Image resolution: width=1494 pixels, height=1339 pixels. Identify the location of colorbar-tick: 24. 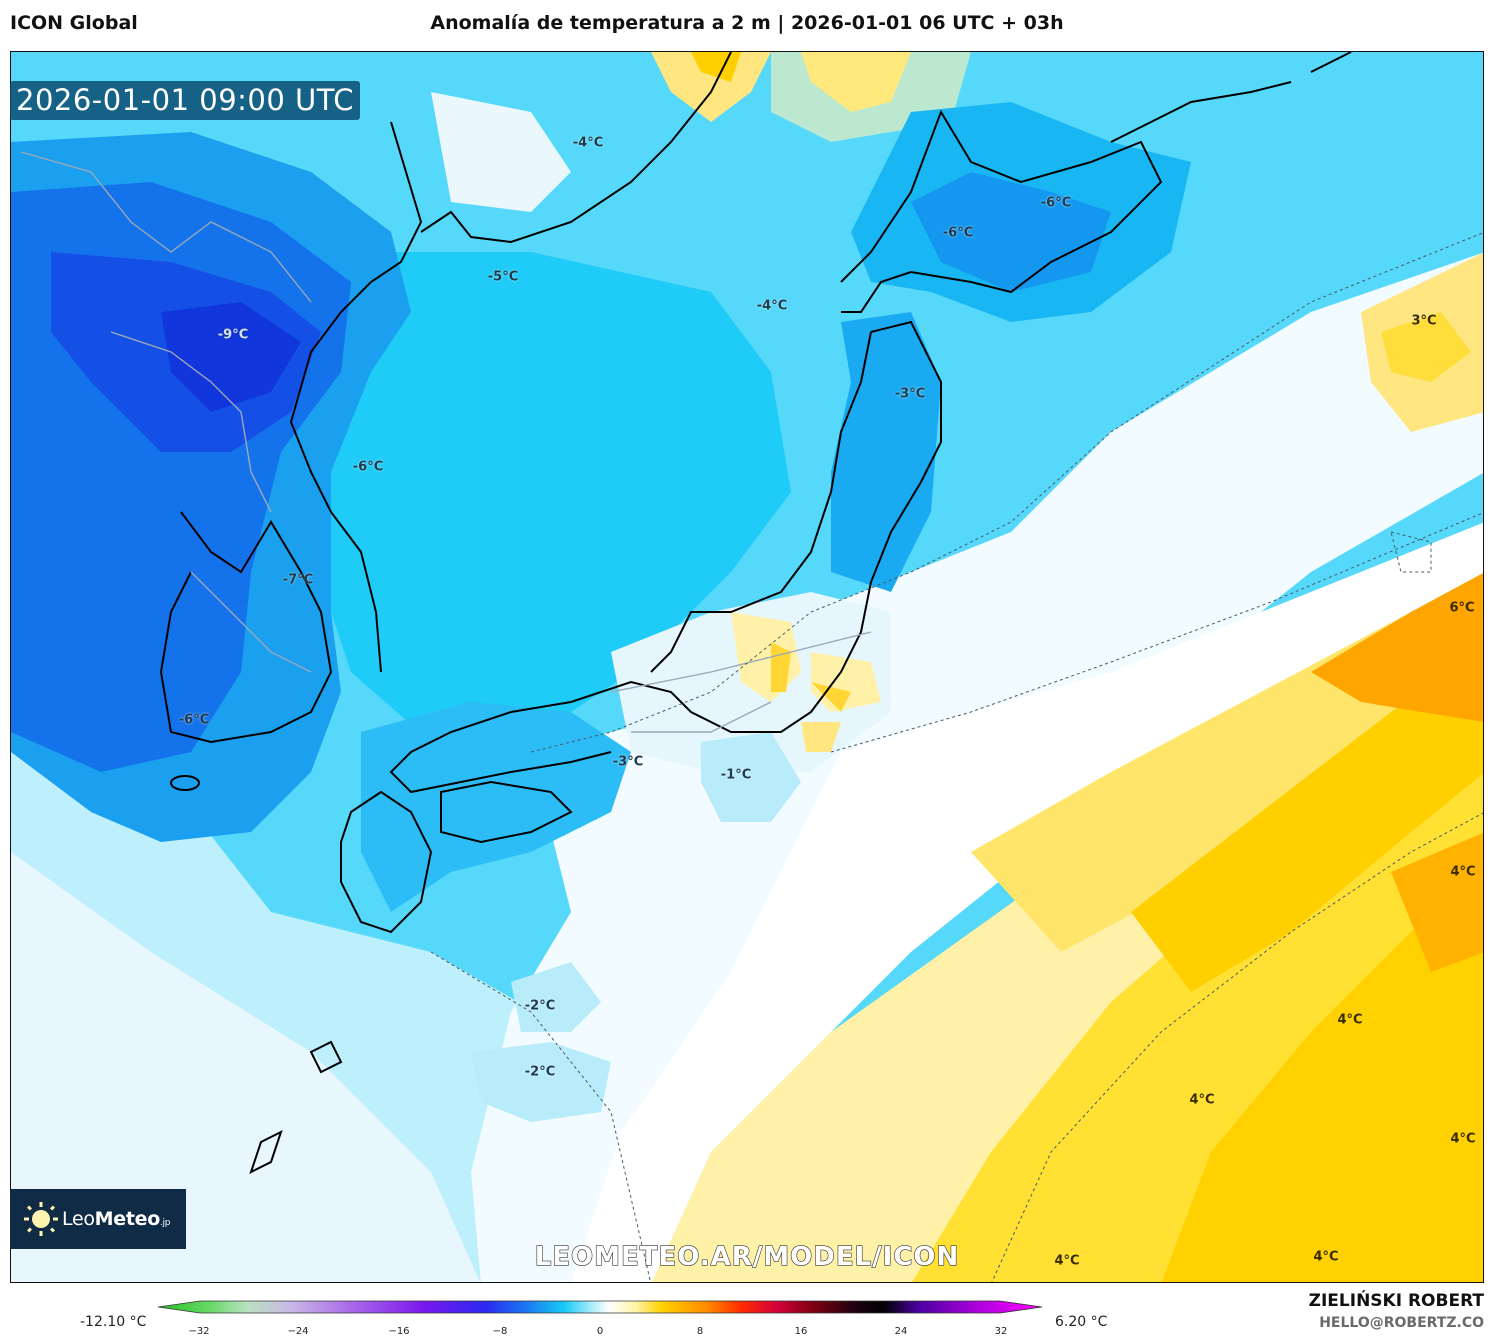
(901, 1331).